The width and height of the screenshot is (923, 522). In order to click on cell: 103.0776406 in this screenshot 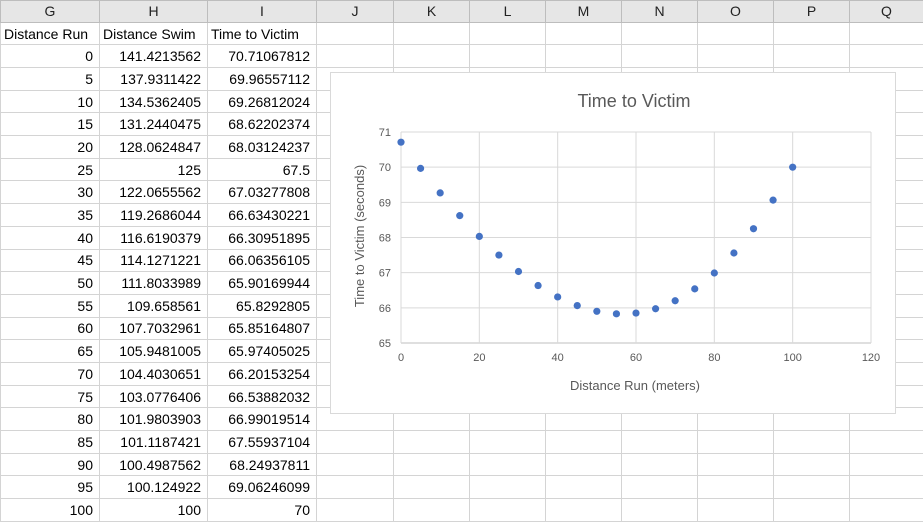, I will do `click(153, 396)`.